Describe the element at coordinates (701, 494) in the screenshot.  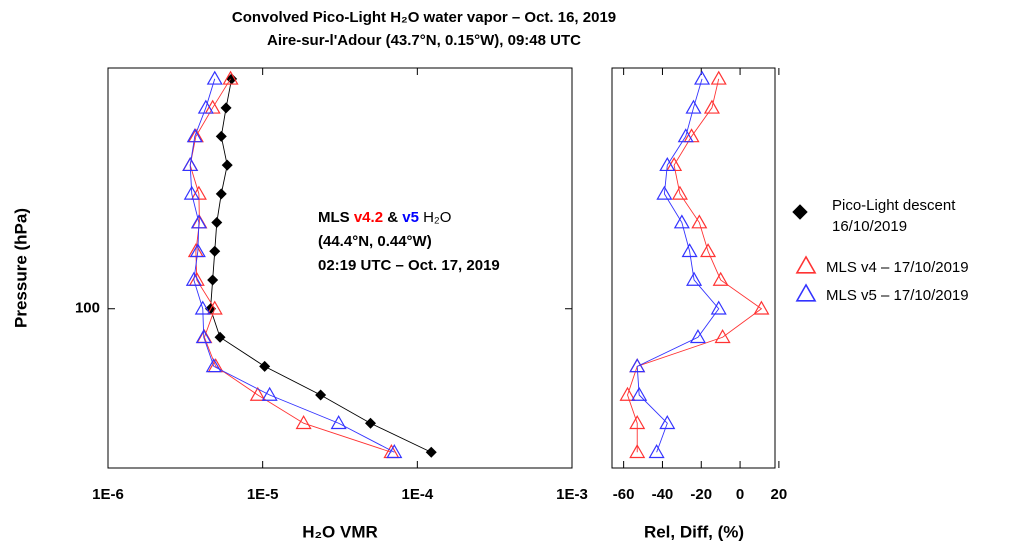
I see `x-tick-label: -20` at that location.